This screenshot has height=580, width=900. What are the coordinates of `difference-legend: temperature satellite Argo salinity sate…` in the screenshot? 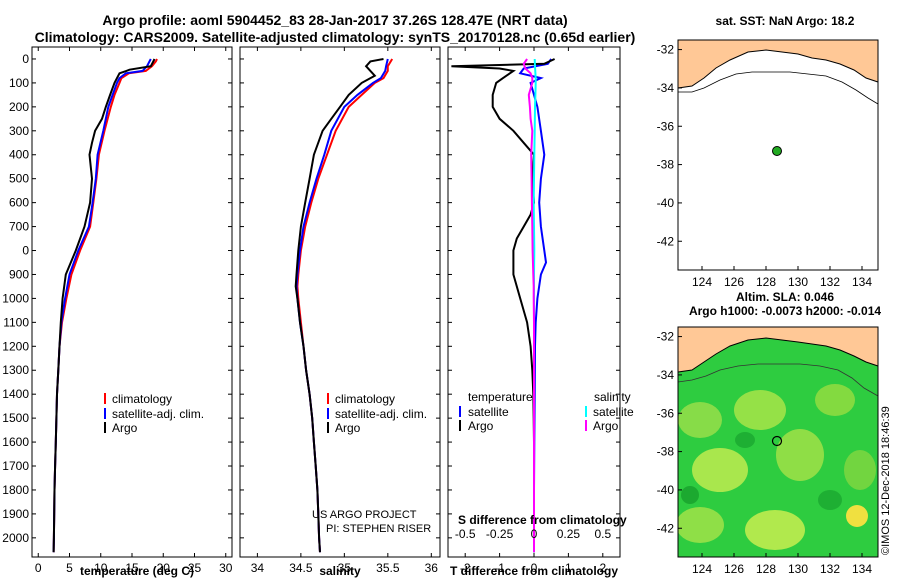 It's located at (546, 411).